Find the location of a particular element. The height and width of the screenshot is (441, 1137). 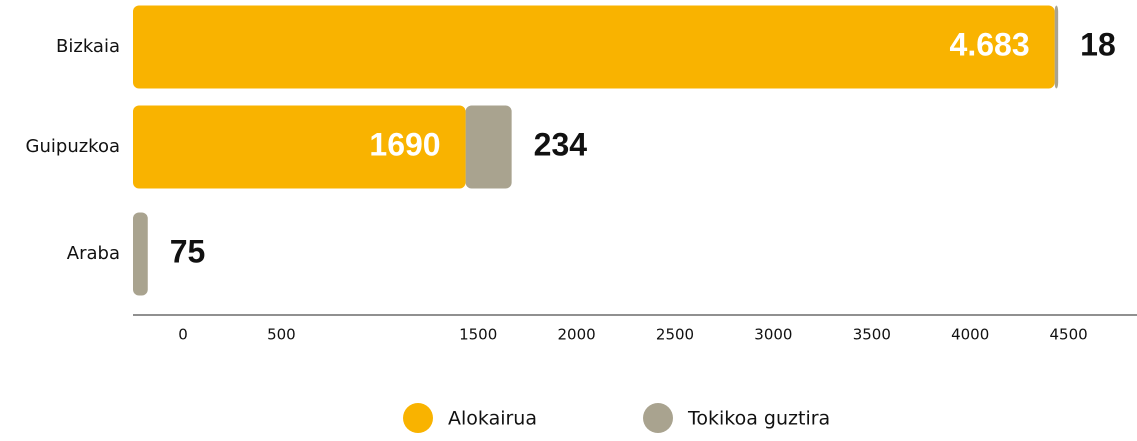

category-label: Araba is located at coordinates (93, 253).